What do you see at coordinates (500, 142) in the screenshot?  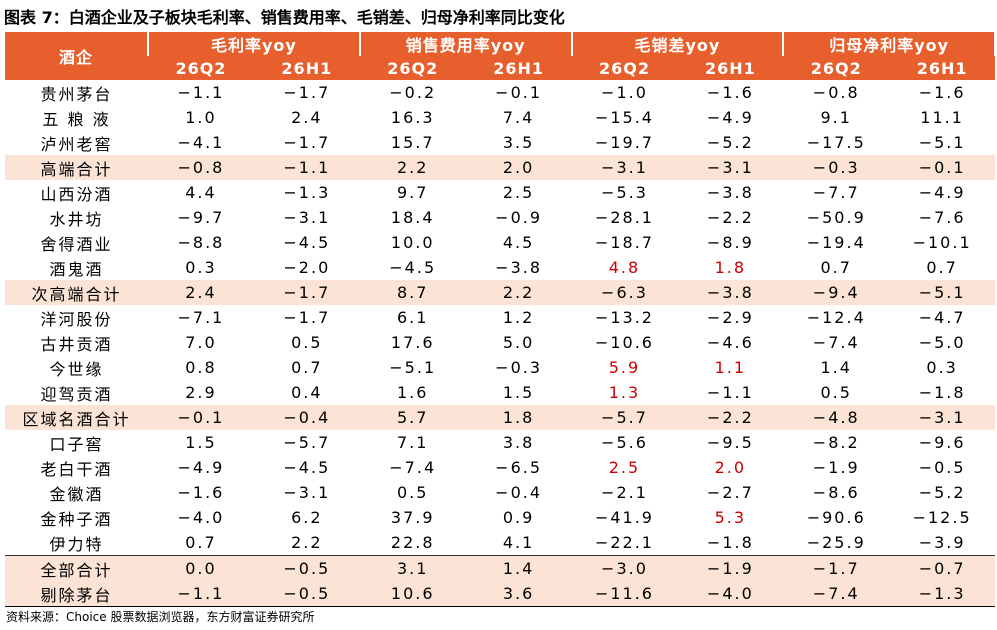 I see `table-row: 泸州老窖 −4.1 −1.7 15.7 3.5 −19.7 −5.2 −17.5 −5.1` at bounding box center [500, 142].